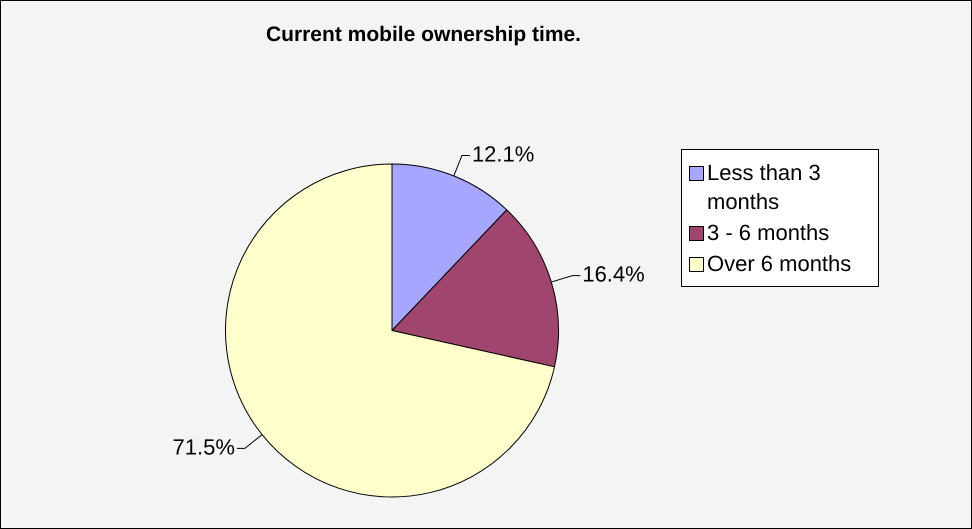 The image size is (972, 529). What do you see at coordinates (203, 447) in the screenshot?
I see `data-label: 71.5%` at bounding box center [203, 447].